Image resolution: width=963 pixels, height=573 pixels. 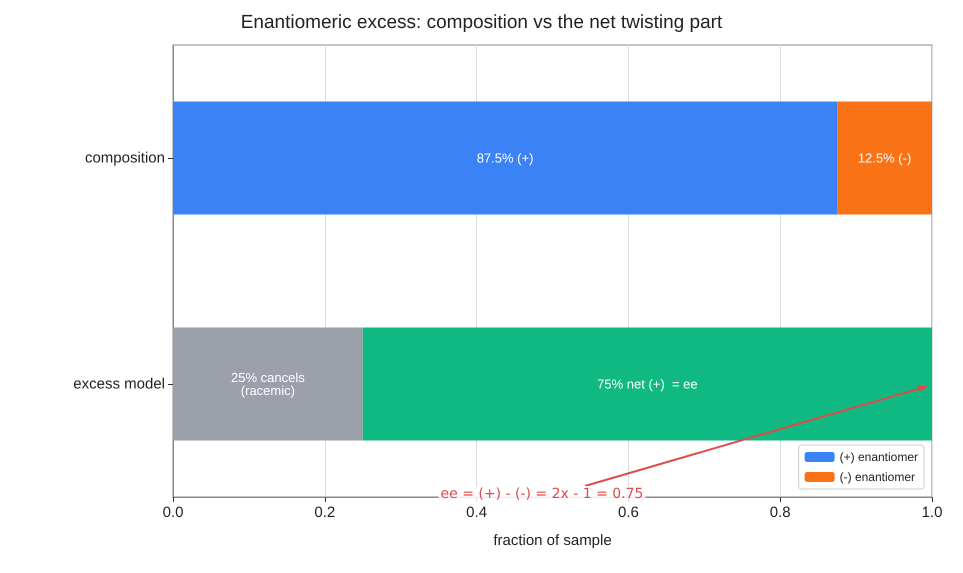 I want to click on y-tick-label: composition, so click(x=124, y=158).